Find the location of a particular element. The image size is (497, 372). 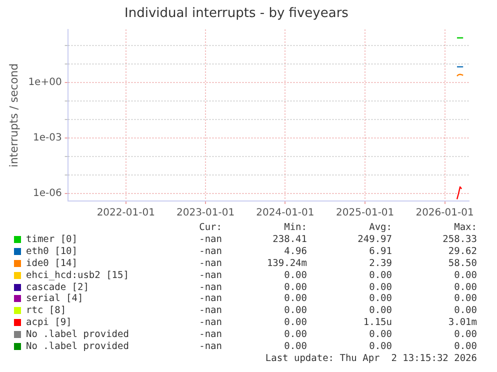

text: Avg: is located at coordinates (380, 227).